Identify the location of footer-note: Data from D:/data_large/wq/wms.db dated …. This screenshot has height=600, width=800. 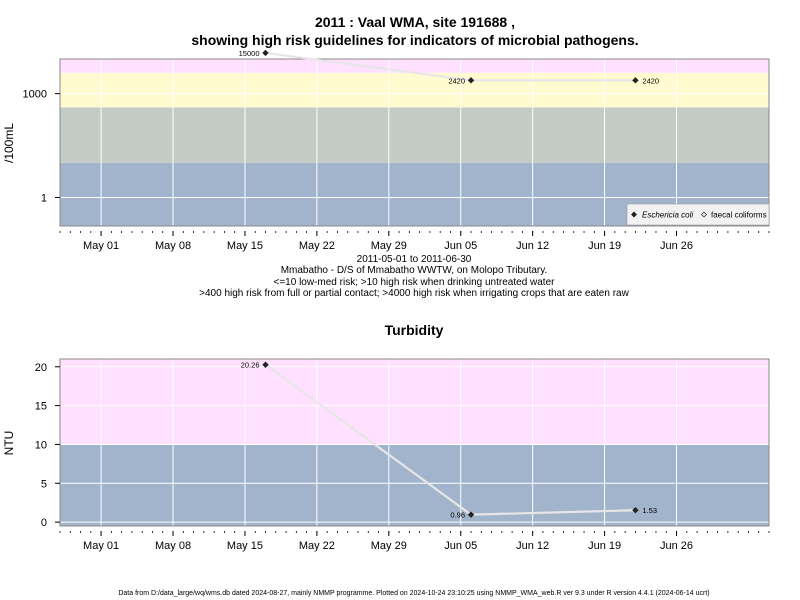
(413, 593).